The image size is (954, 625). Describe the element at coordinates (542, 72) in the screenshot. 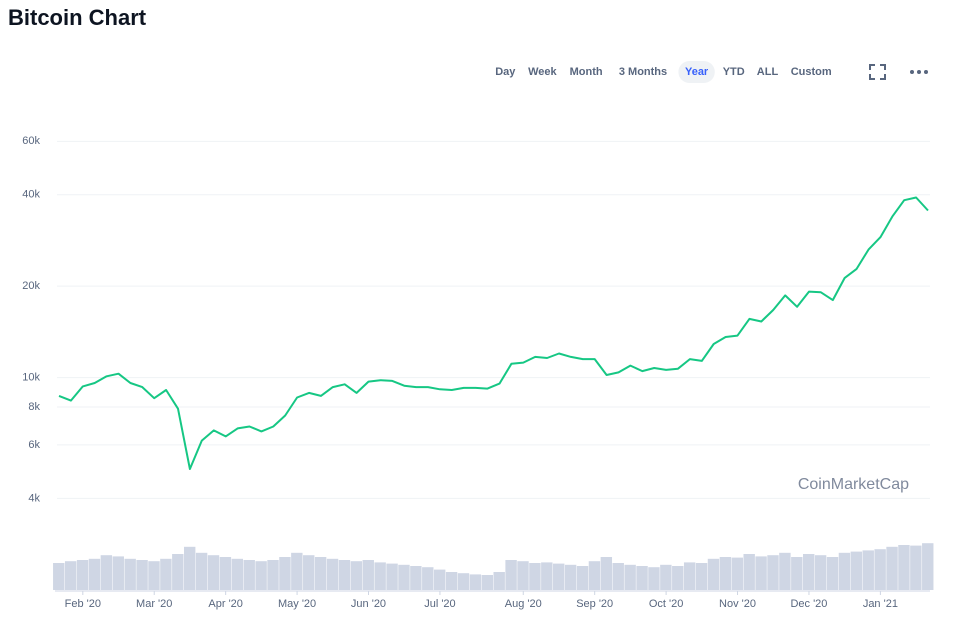

I see `toolbar-button: Week` at that location.